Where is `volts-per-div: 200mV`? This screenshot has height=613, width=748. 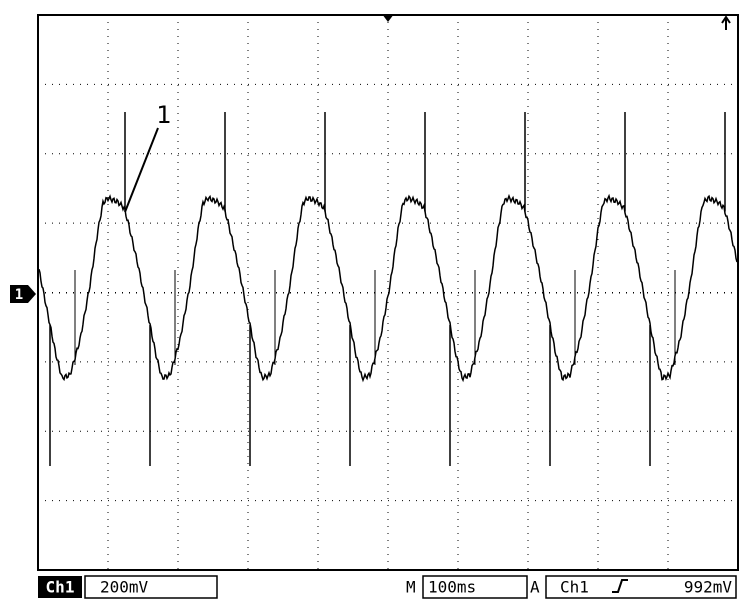
volts-per-div: 200mV is located at coordinates (124, 587).